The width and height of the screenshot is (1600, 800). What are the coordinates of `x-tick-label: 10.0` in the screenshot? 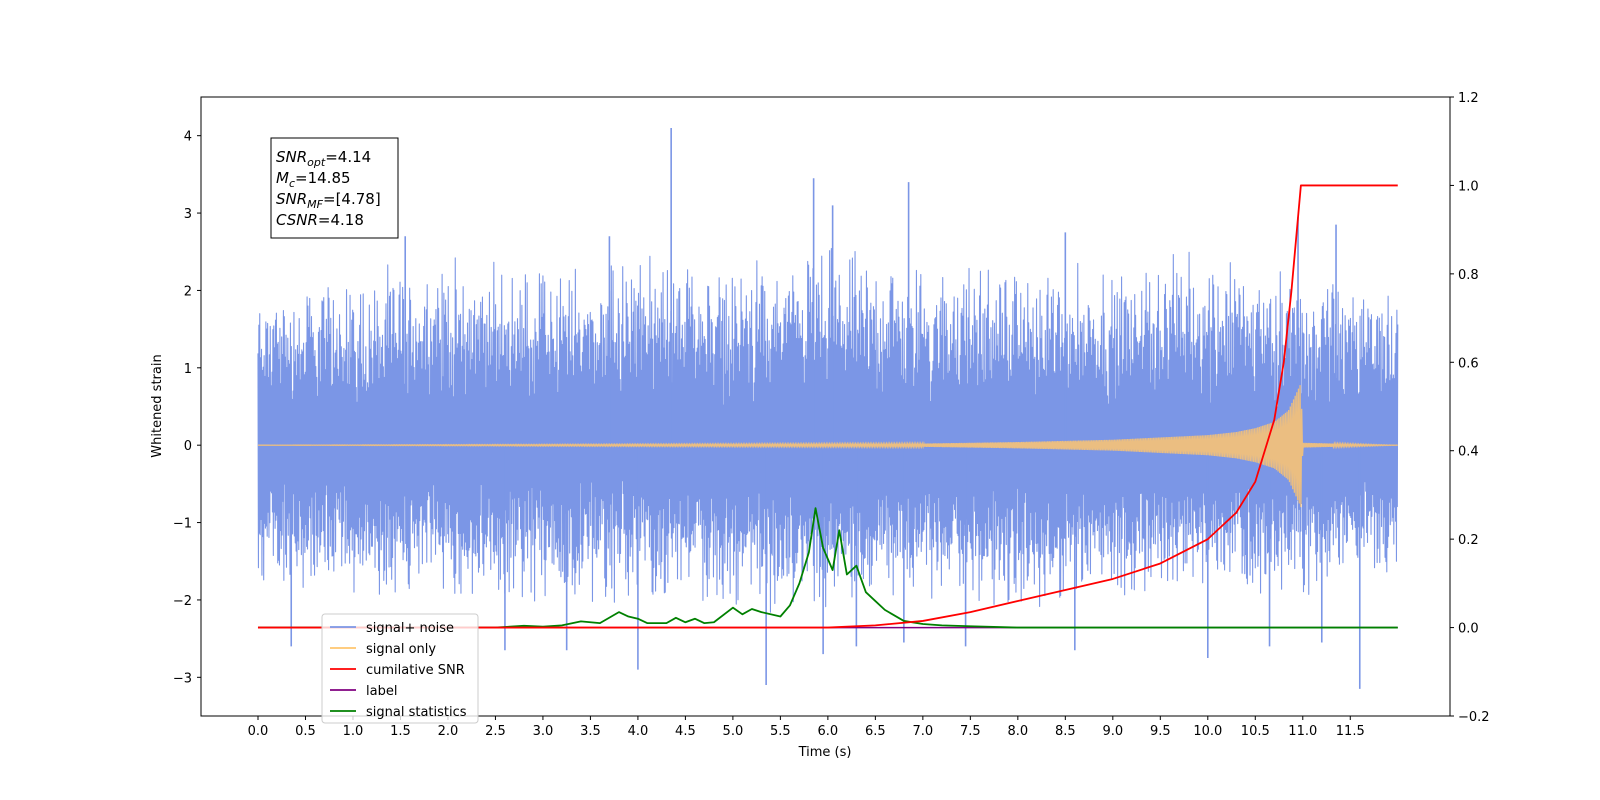 It's located at (1207, 731).